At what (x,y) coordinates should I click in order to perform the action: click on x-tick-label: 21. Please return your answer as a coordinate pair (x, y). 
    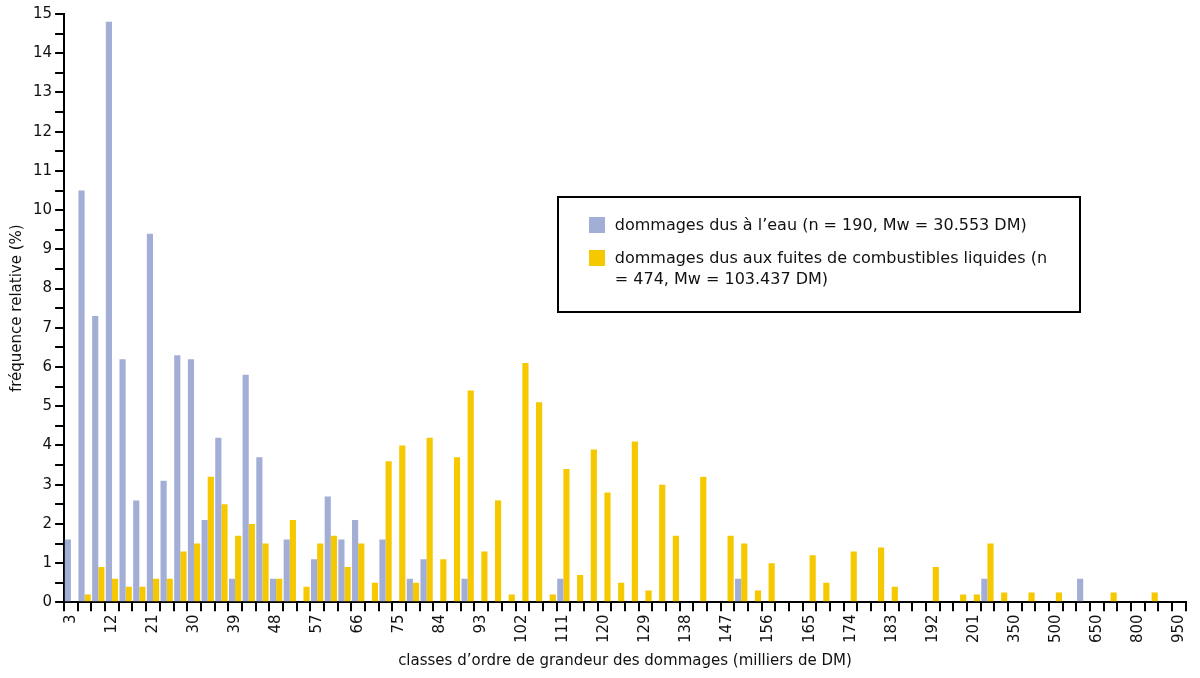
    Looking at the image, I should click on (151, 624).